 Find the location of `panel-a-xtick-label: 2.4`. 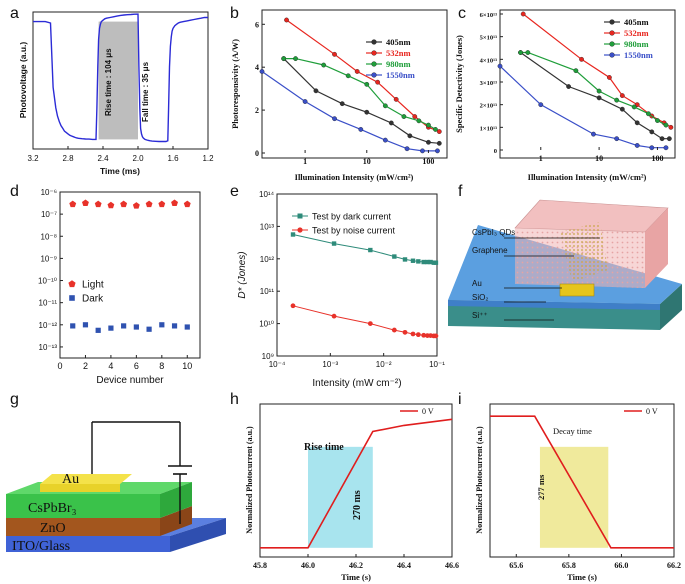

panel-a-xtick-label: 2.4 is located at coordinates (103, 158).